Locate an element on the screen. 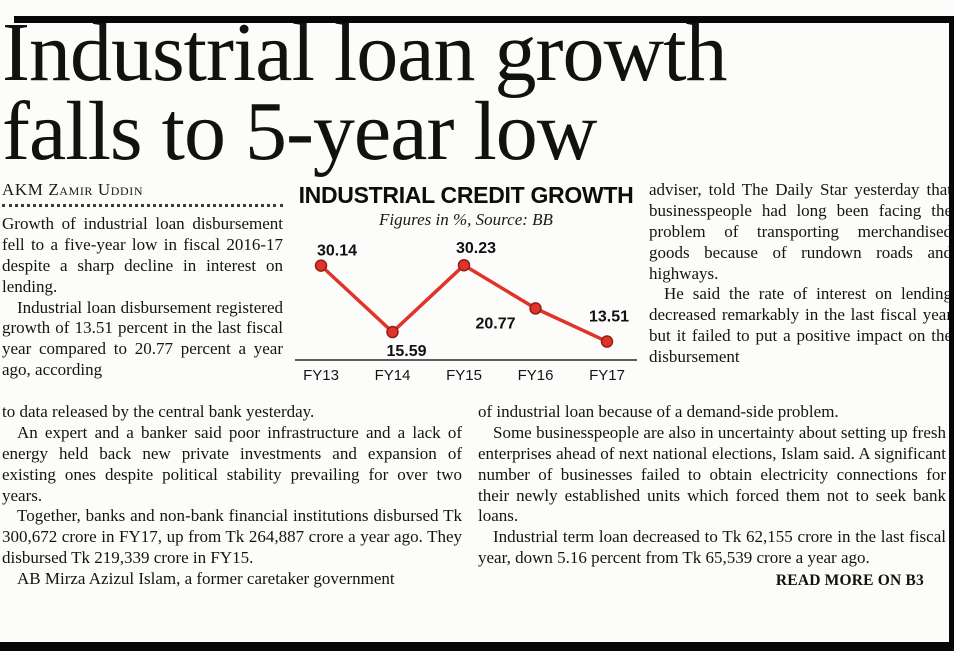 This screenshot has width=954, height=651. read-more-pointer: READ MORE ON B3 is located at coordinates (849, 581).